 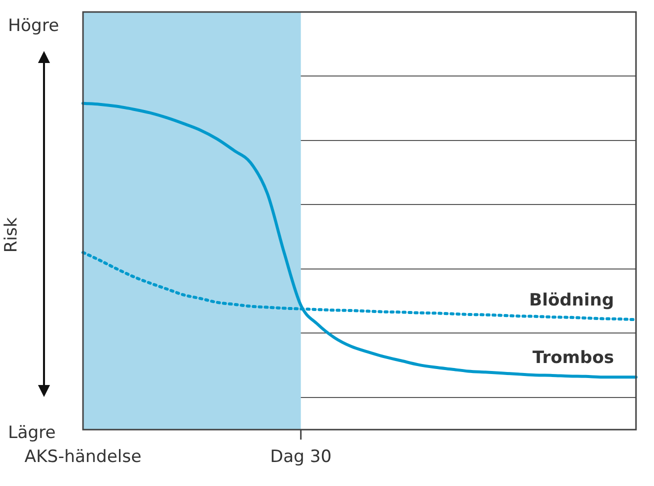 I want to click on x-tick-label: Dag 30, so click(x=301, y=457).